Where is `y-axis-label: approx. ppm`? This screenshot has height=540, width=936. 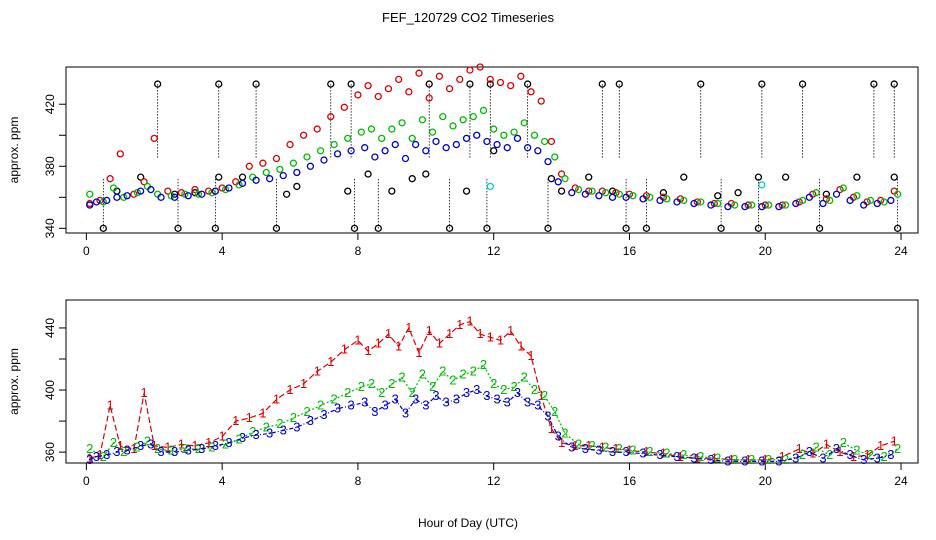 y-axis-label: approx. ppm is located at coordinates (14, 381).